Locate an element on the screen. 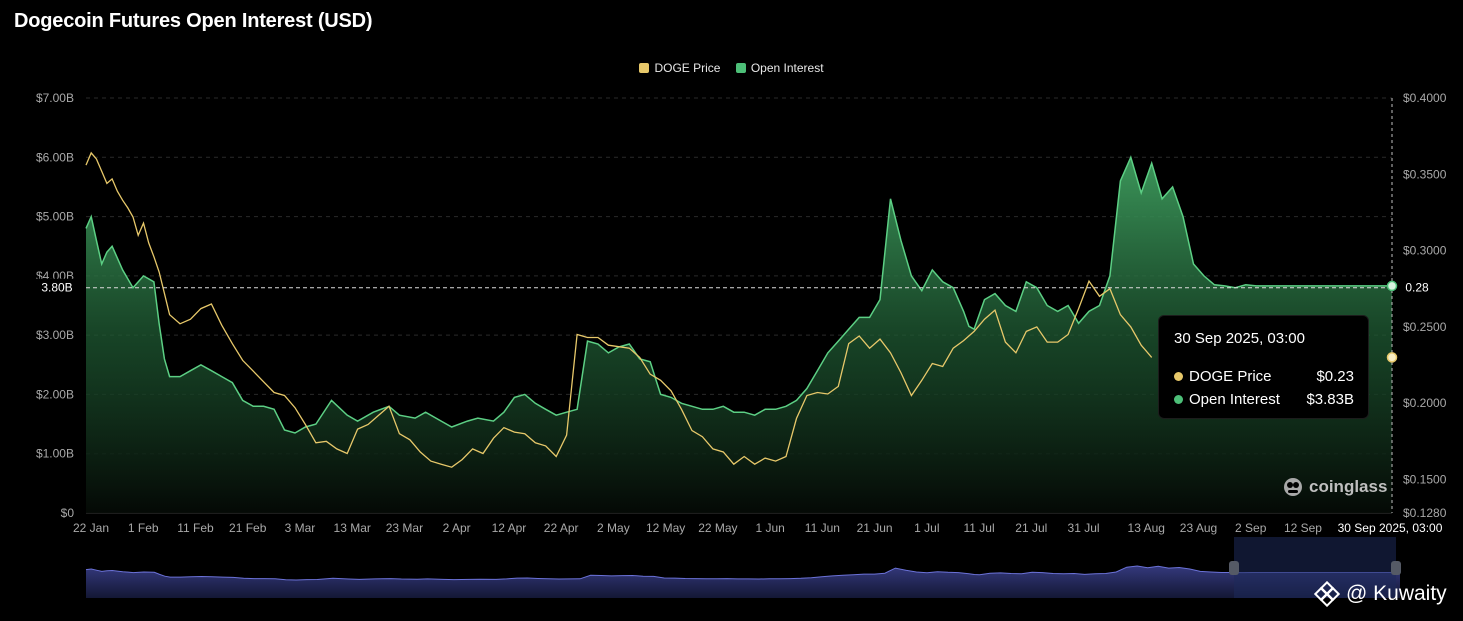  x-tick-label: 21 Feb is located at coordinates (248, 528).